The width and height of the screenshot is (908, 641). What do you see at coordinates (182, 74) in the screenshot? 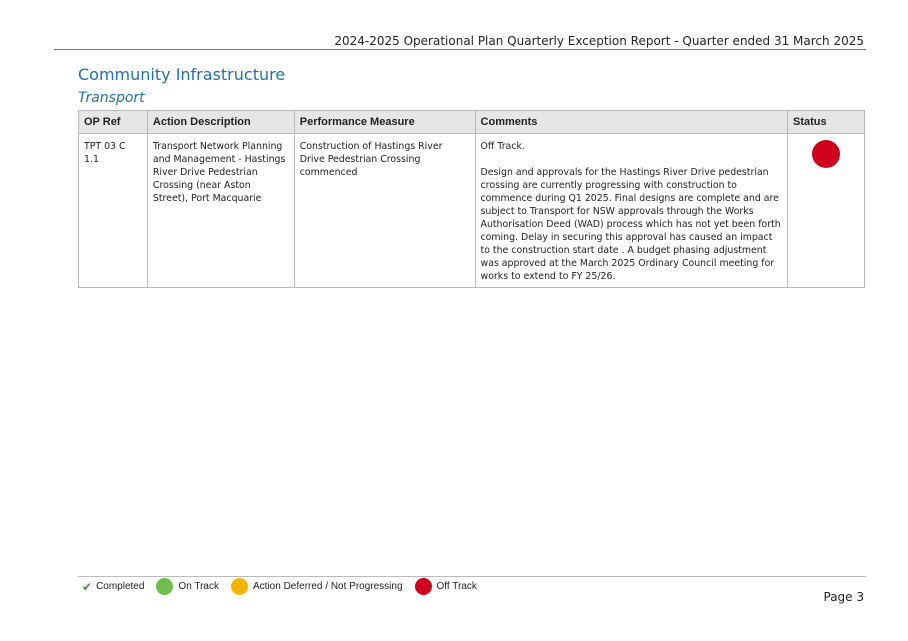
I see `section-title: Community Infrastructure` at bounding box center [182, 74].